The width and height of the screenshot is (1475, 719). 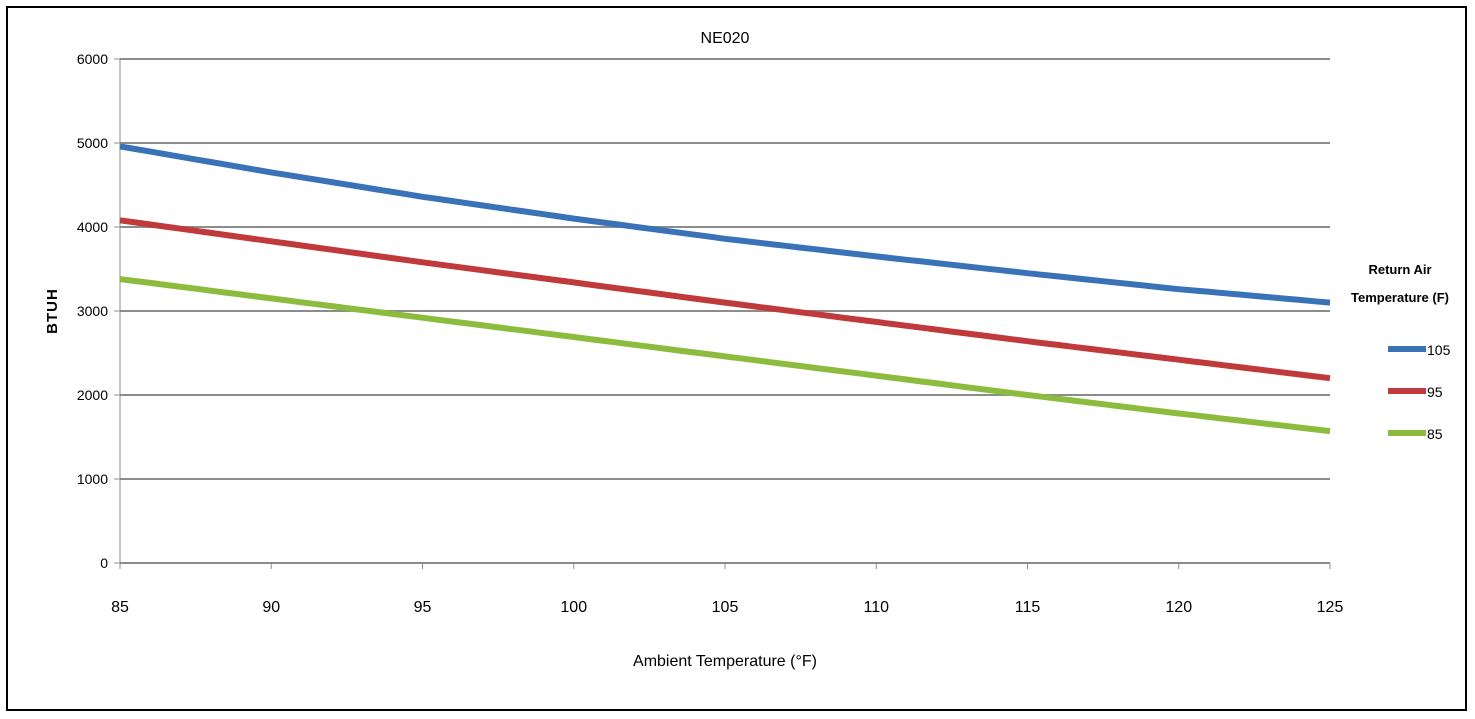 What do you see at coordinates (104, 563) in the screenshot?
I see `y-tick-label-0: 0` at bounding box center [104, 563].